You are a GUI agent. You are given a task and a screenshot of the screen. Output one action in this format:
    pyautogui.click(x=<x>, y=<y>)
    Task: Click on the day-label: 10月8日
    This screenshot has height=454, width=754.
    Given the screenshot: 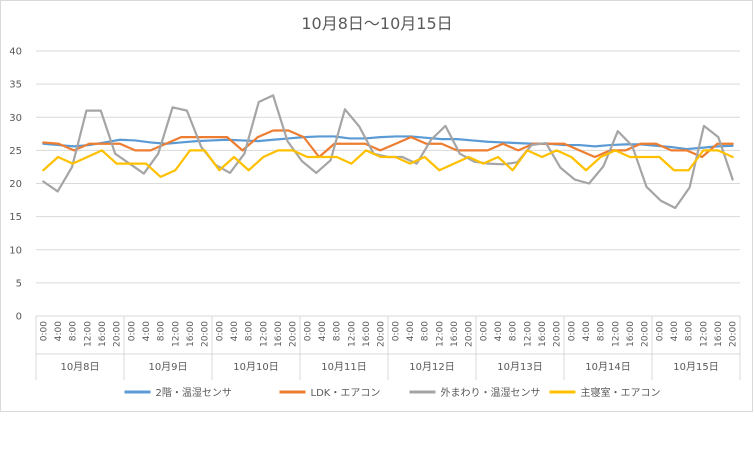 What is the action you would take?
    pyautogui.click(x=79, y=367)
    